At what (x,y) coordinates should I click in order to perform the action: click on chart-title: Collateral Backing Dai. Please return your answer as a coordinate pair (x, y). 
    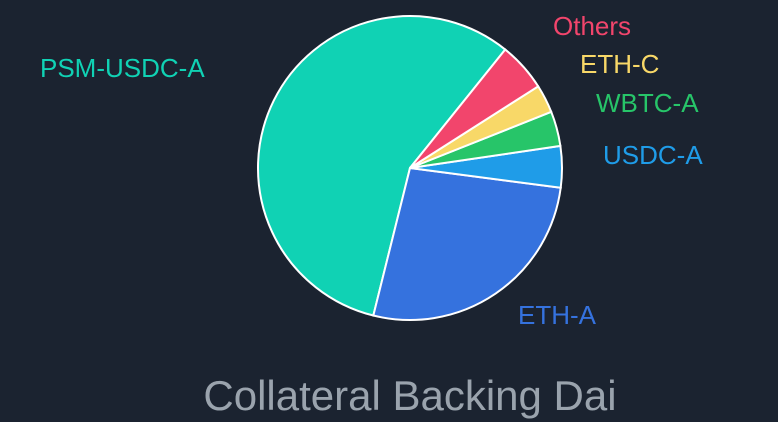
    Looking at the image, I should click on (409, 395).